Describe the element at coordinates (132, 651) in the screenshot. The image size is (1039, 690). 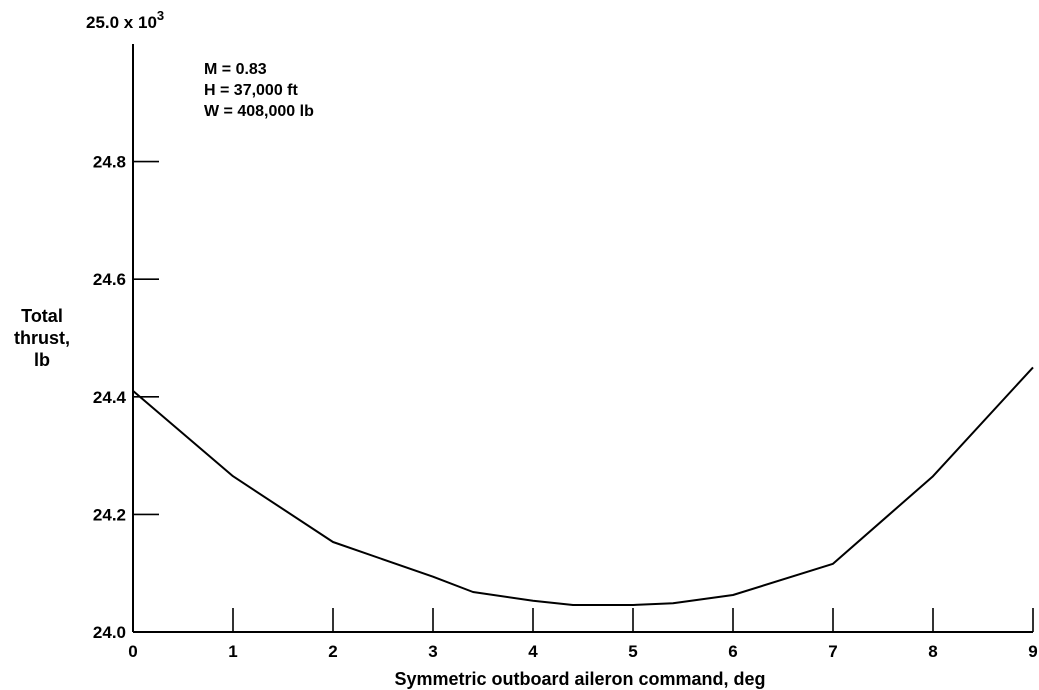
I see `x-tick-label: 0` at that location.